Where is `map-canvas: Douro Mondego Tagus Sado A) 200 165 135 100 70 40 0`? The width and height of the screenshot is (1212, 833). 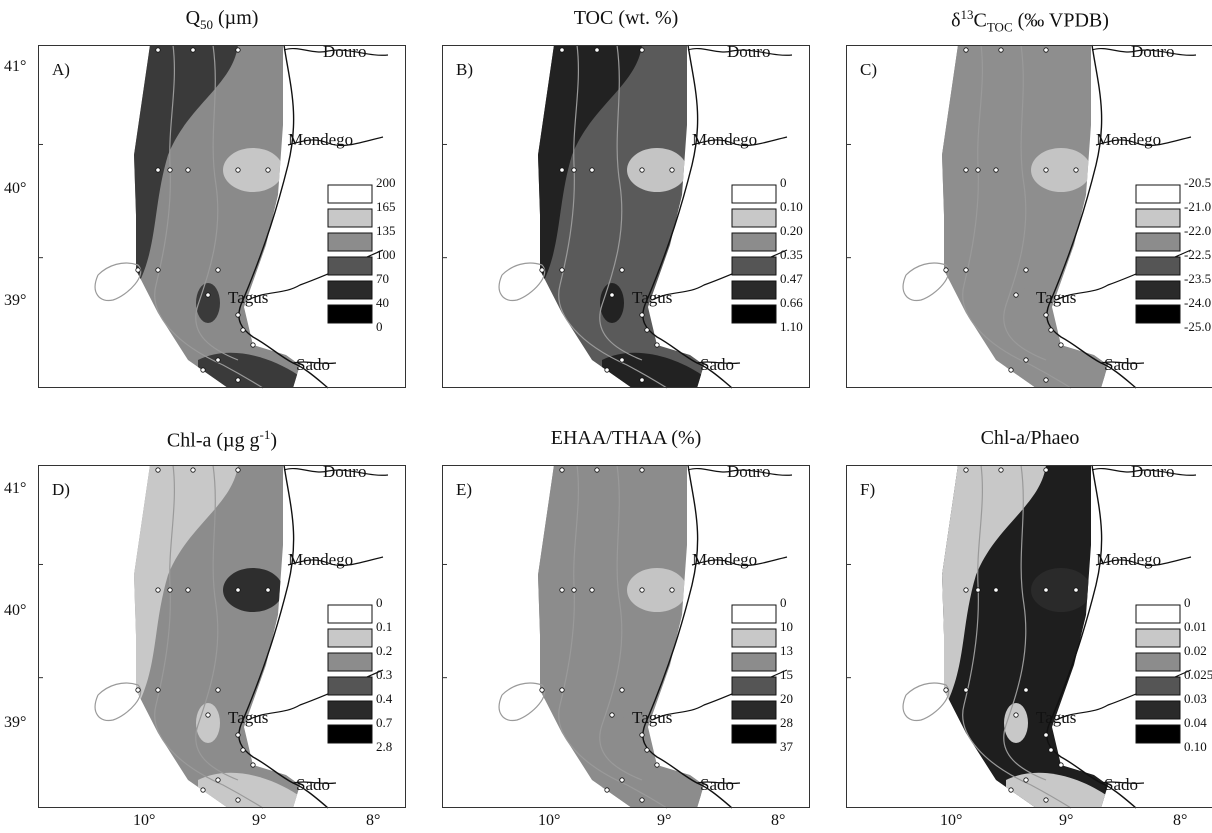 map-canvas: Douro Mondego Tagus Sado A) 200 165 135 100 70 40 0 is located at coordinates (217, 215).